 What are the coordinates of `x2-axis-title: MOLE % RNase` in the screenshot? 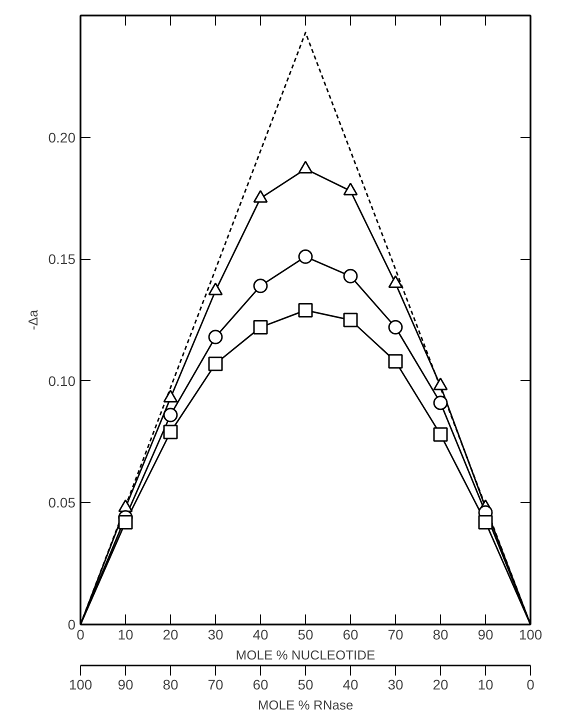 It's located at (306, 705).